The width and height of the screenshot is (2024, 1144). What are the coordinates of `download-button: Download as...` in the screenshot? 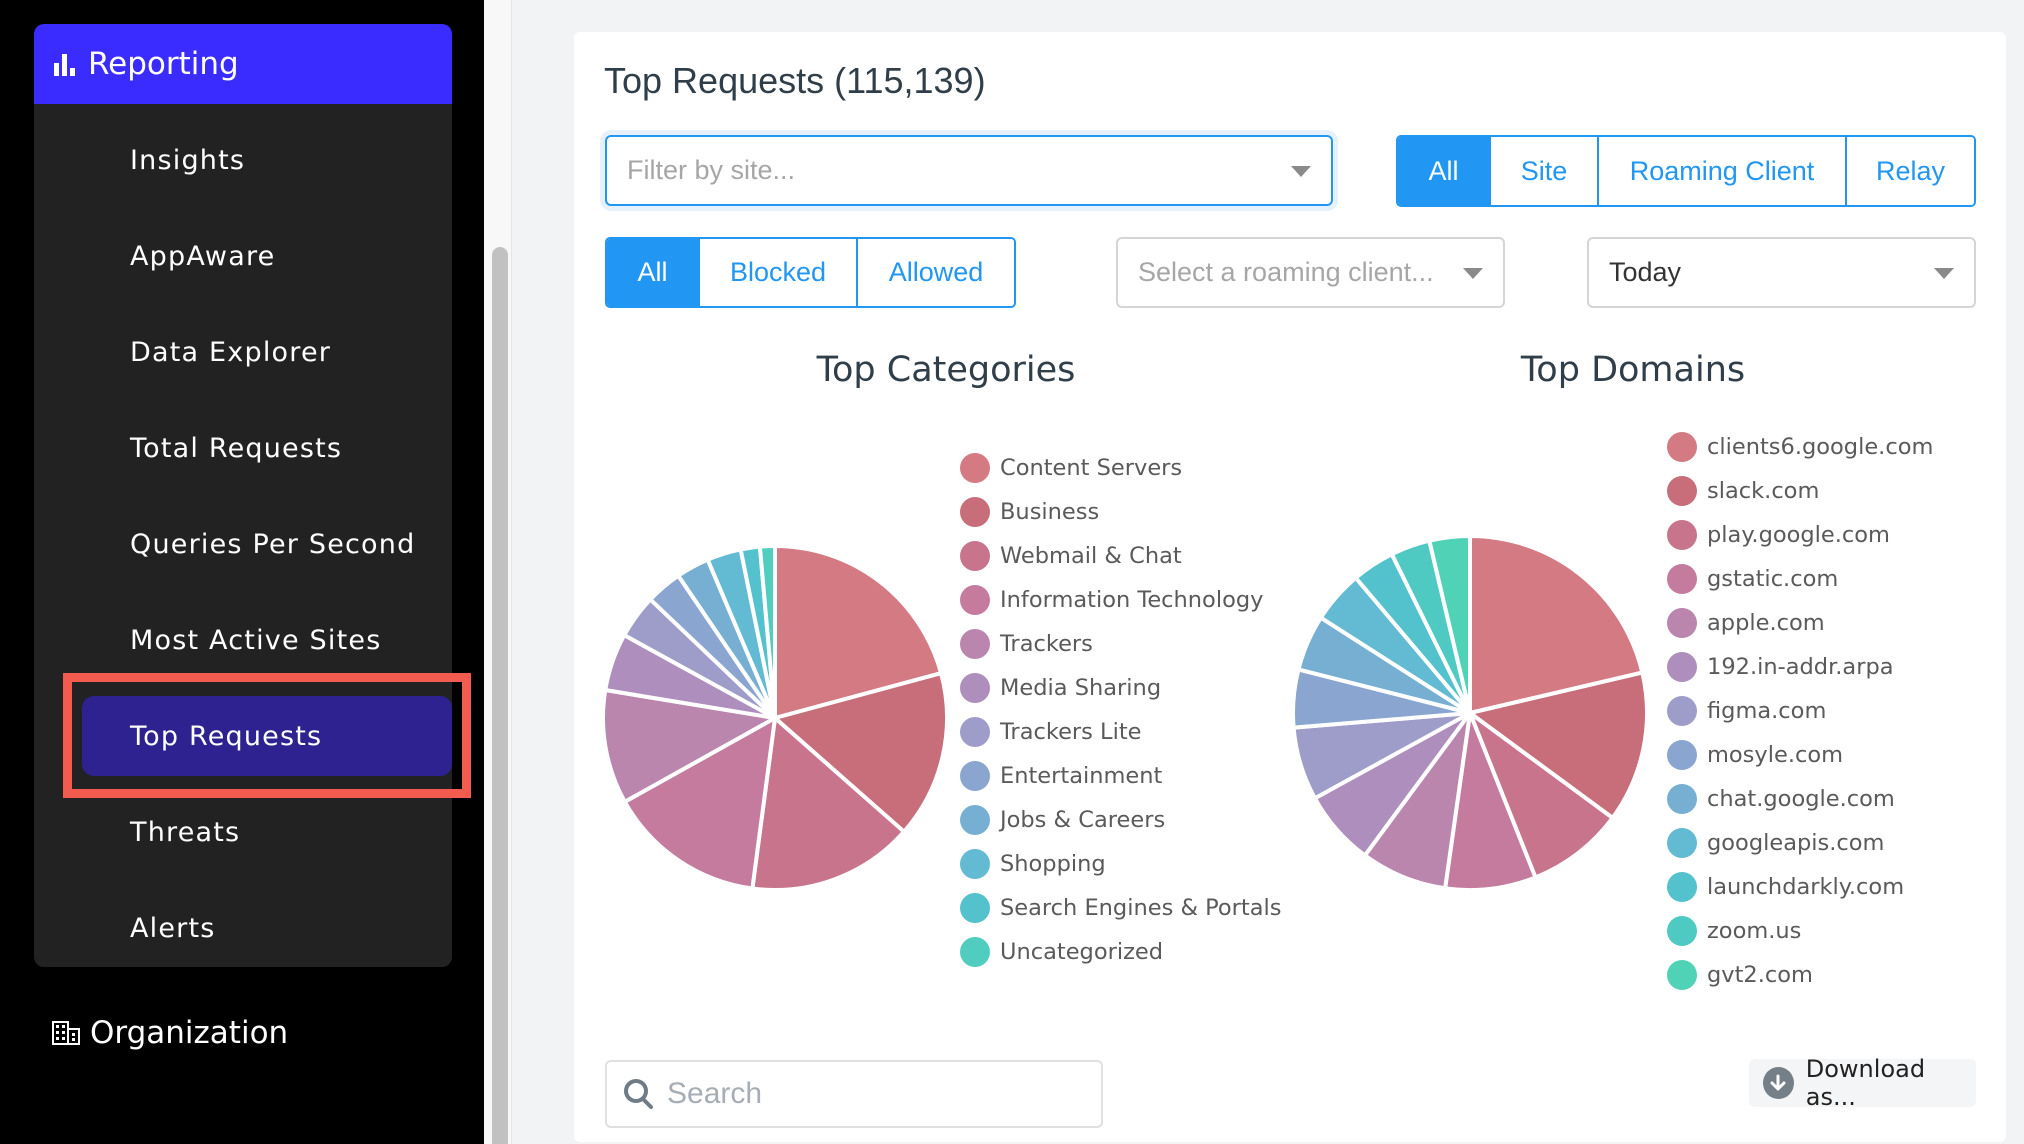 It's located at (1862, 1083).